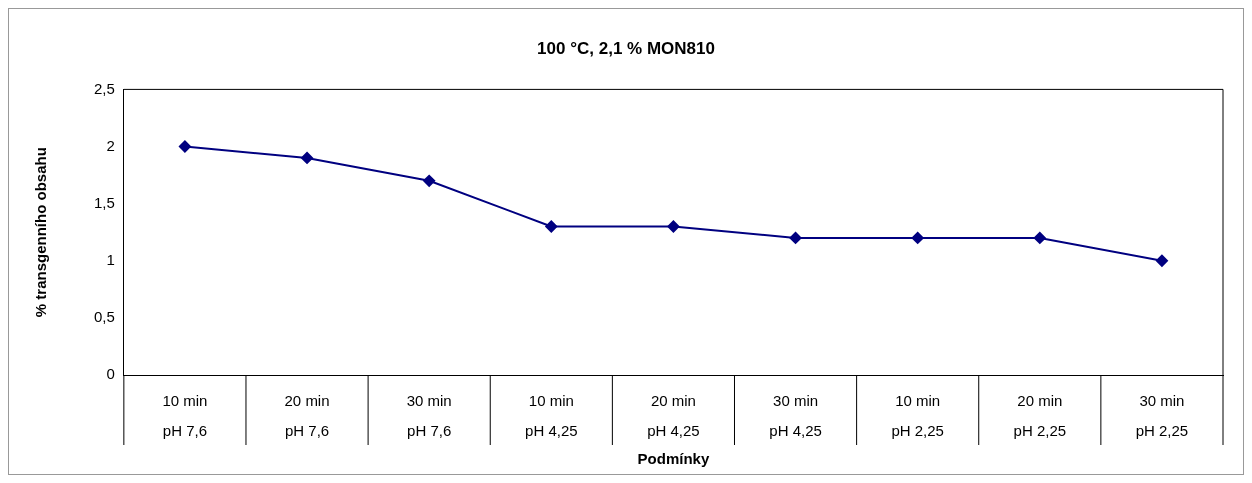  What do you see at coordinates (795, 416) in the screenshot?
I see `x-tick-label: 30 min pH 4,25` at bounding box center [795, 416].